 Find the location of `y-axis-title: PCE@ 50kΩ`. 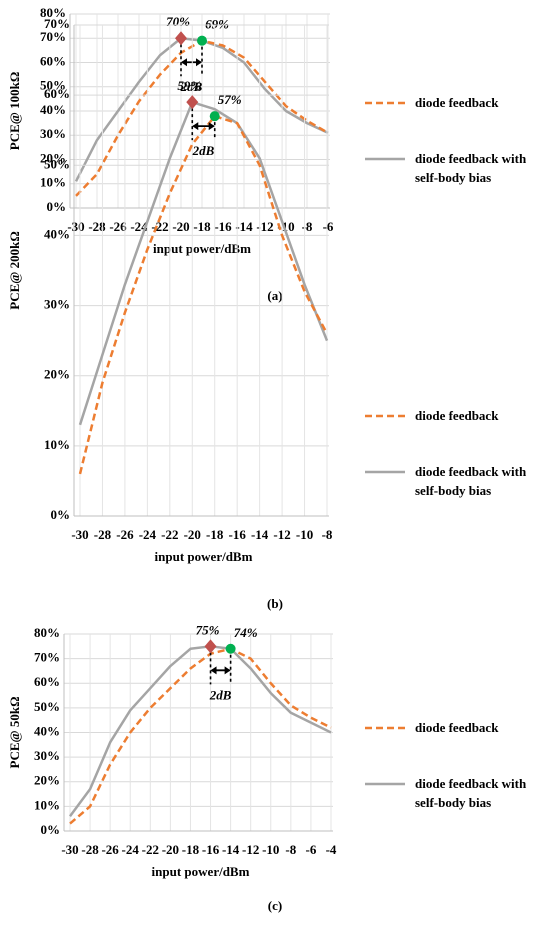

y-axis-title: PCE@ 50kΩ is located at coordinates (14, 733).